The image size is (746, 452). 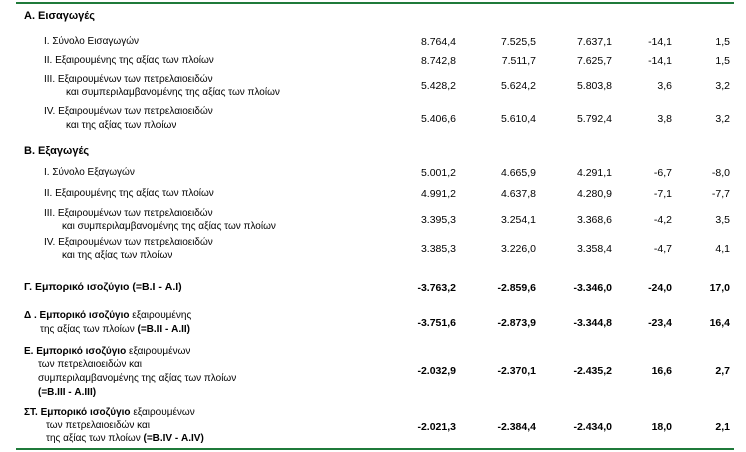 What do you see at coordinates (660, 323) in the screenshot?
I see `value-cell: -23,4` at bounding box center [660, 323].